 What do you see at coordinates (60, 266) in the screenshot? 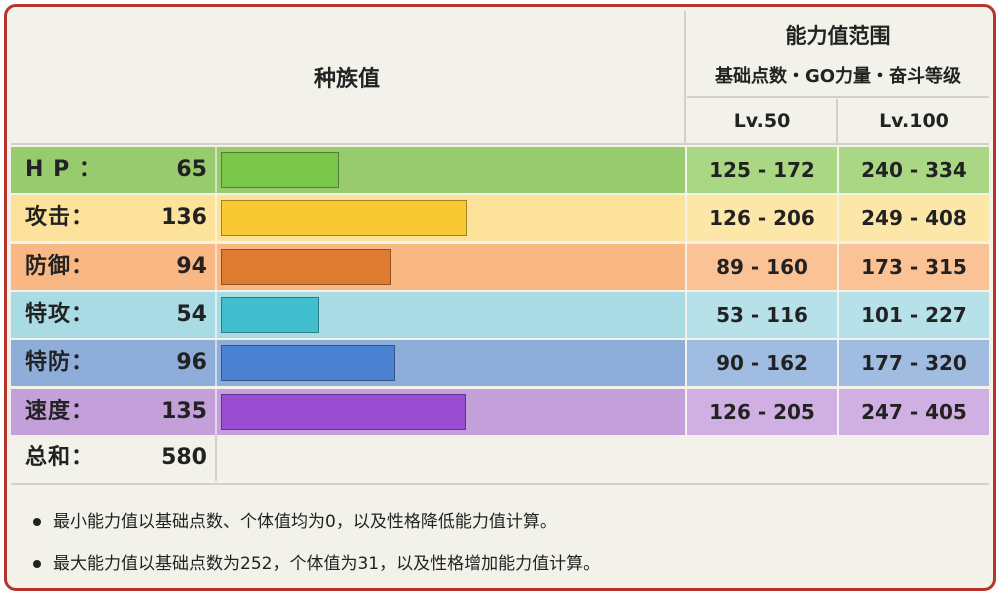
I see `stat-label: 防御：` at bounding box center [60, 266].